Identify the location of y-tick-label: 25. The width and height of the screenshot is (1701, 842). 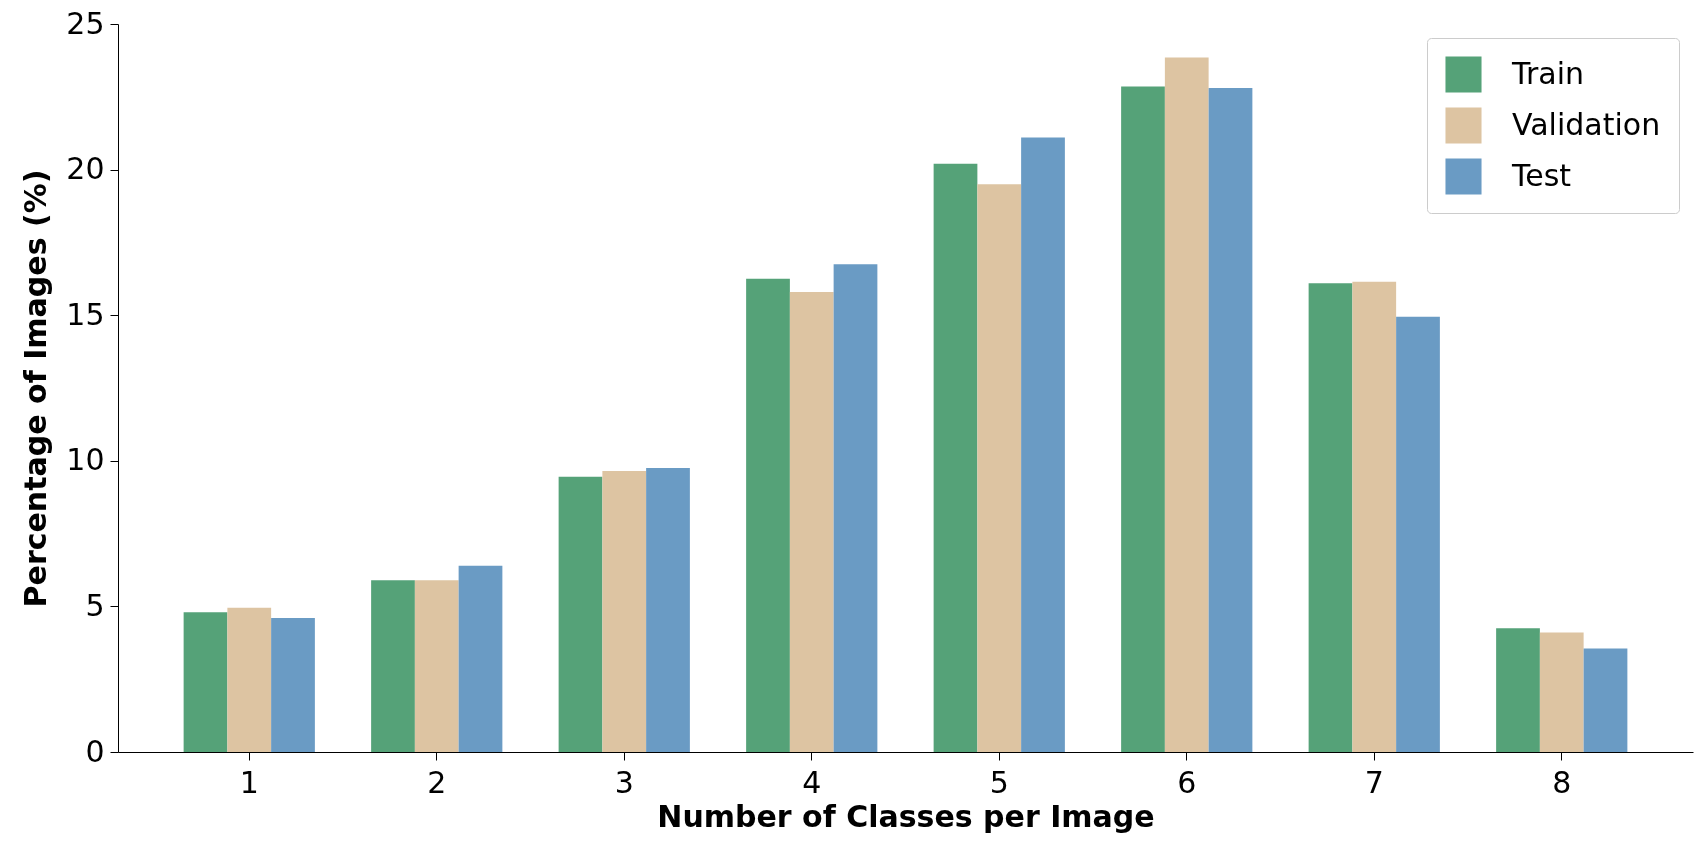
(85, 23).